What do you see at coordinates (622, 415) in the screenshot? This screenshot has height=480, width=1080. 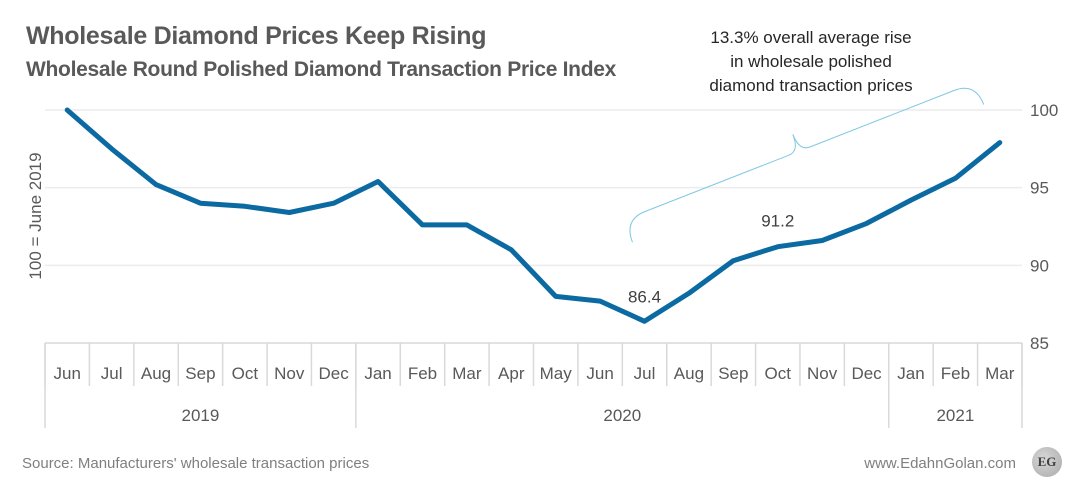 I see `year-label: 2020` at bounding box center [622, 415].